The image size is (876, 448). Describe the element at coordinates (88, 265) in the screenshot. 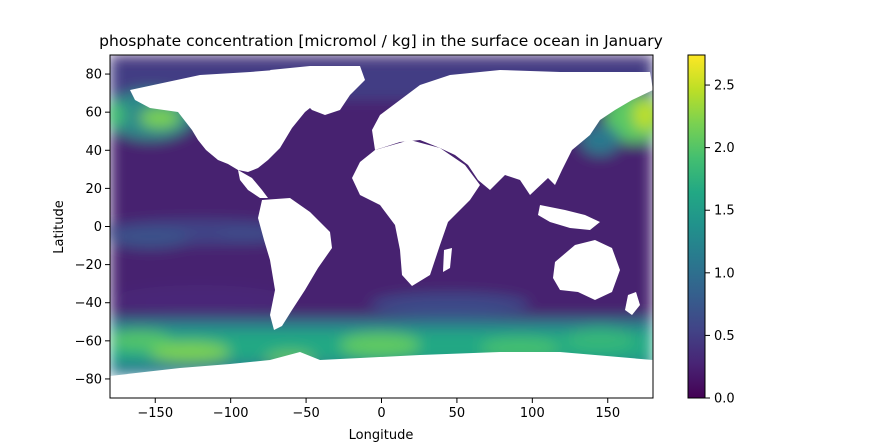

I see `y-tick-label: −20` at that location.